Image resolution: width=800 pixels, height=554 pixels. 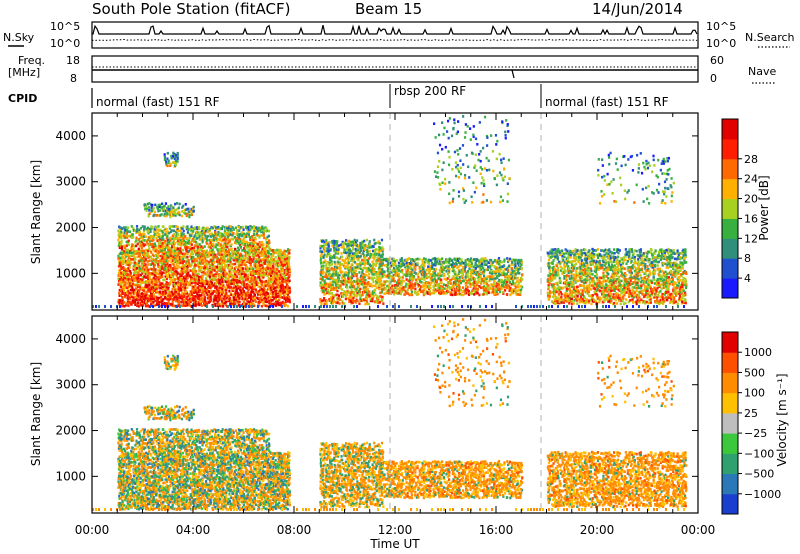 I want to click on freq-unit: [MHz], so click(x=24, y=72).